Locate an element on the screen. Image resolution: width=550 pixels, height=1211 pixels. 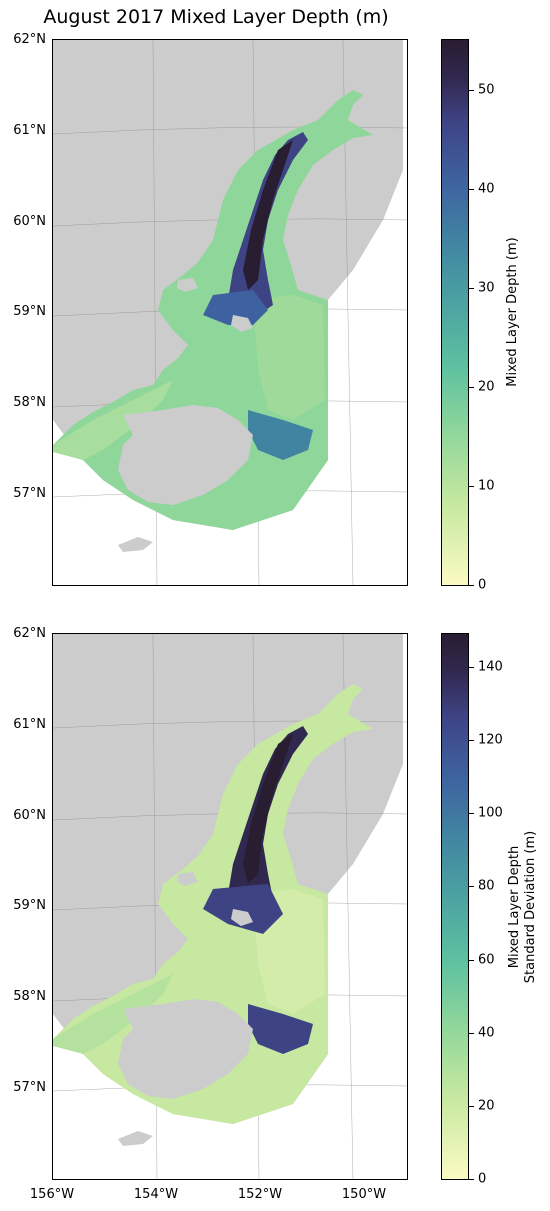
colorbar-top-tick-label-0: 0 is located at coordinates (482, 585).